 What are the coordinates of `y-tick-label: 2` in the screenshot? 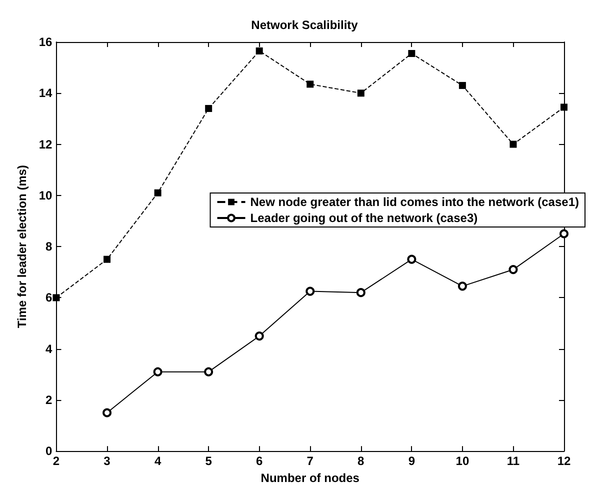 It's located at (49, 399).